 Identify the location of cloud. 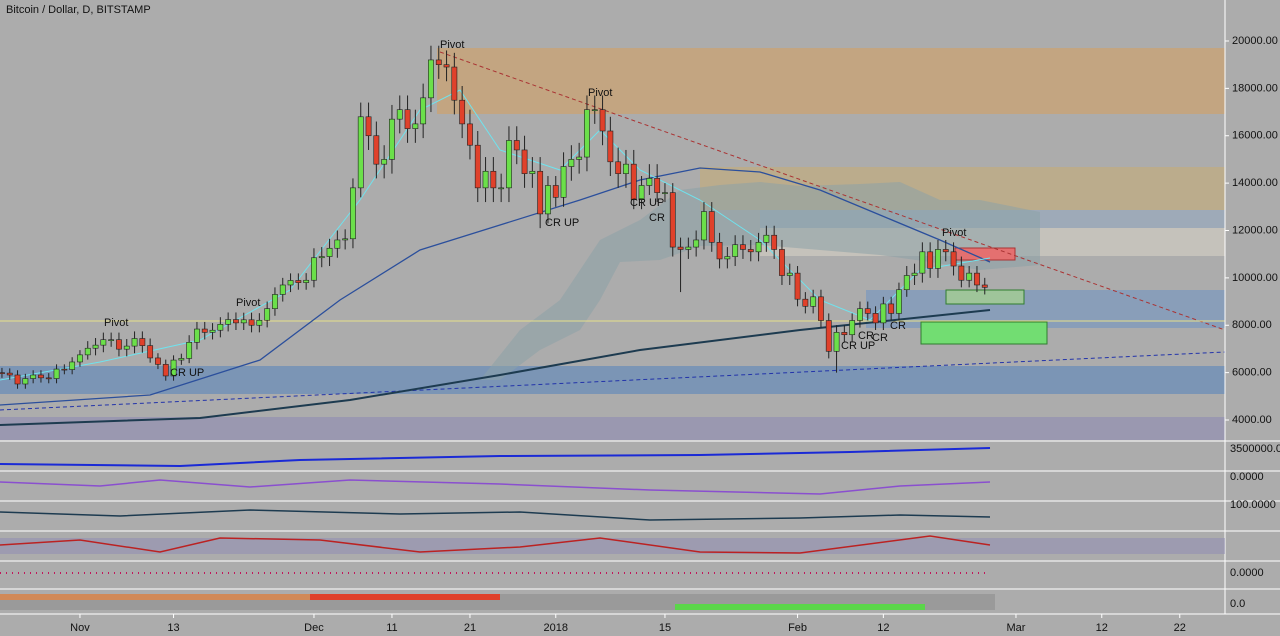
(760, 281).